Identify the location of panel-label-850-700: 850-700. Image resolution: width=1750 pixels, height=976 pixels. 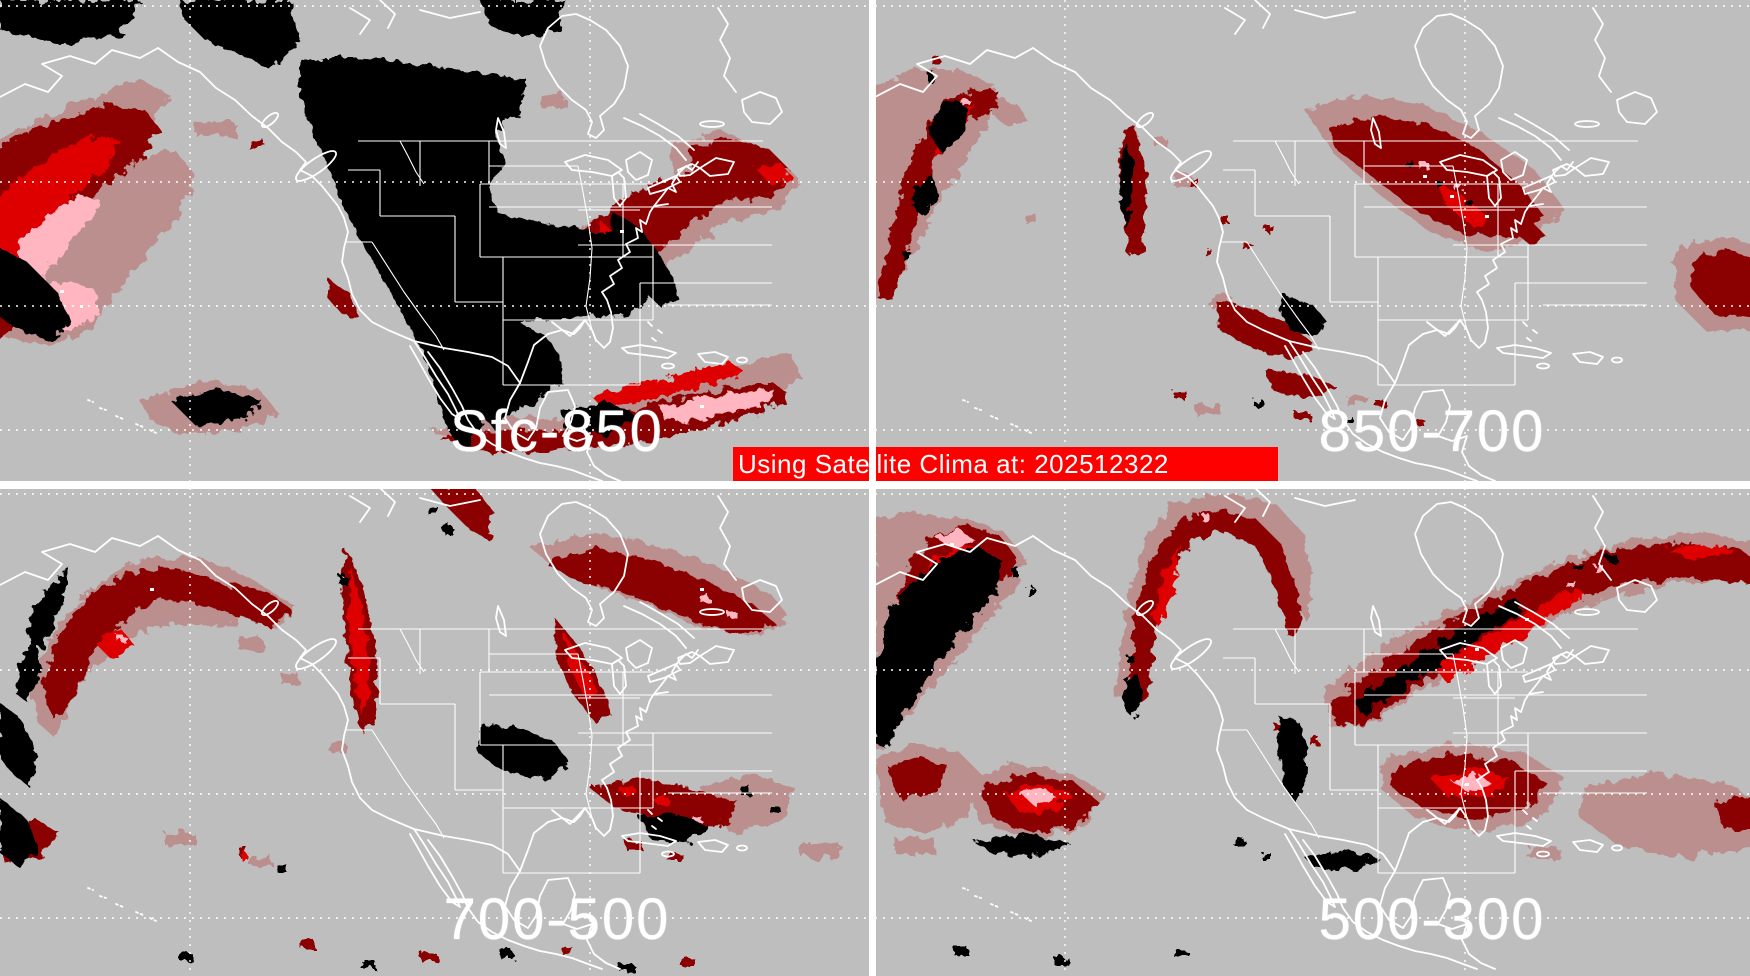
(1432, 431).